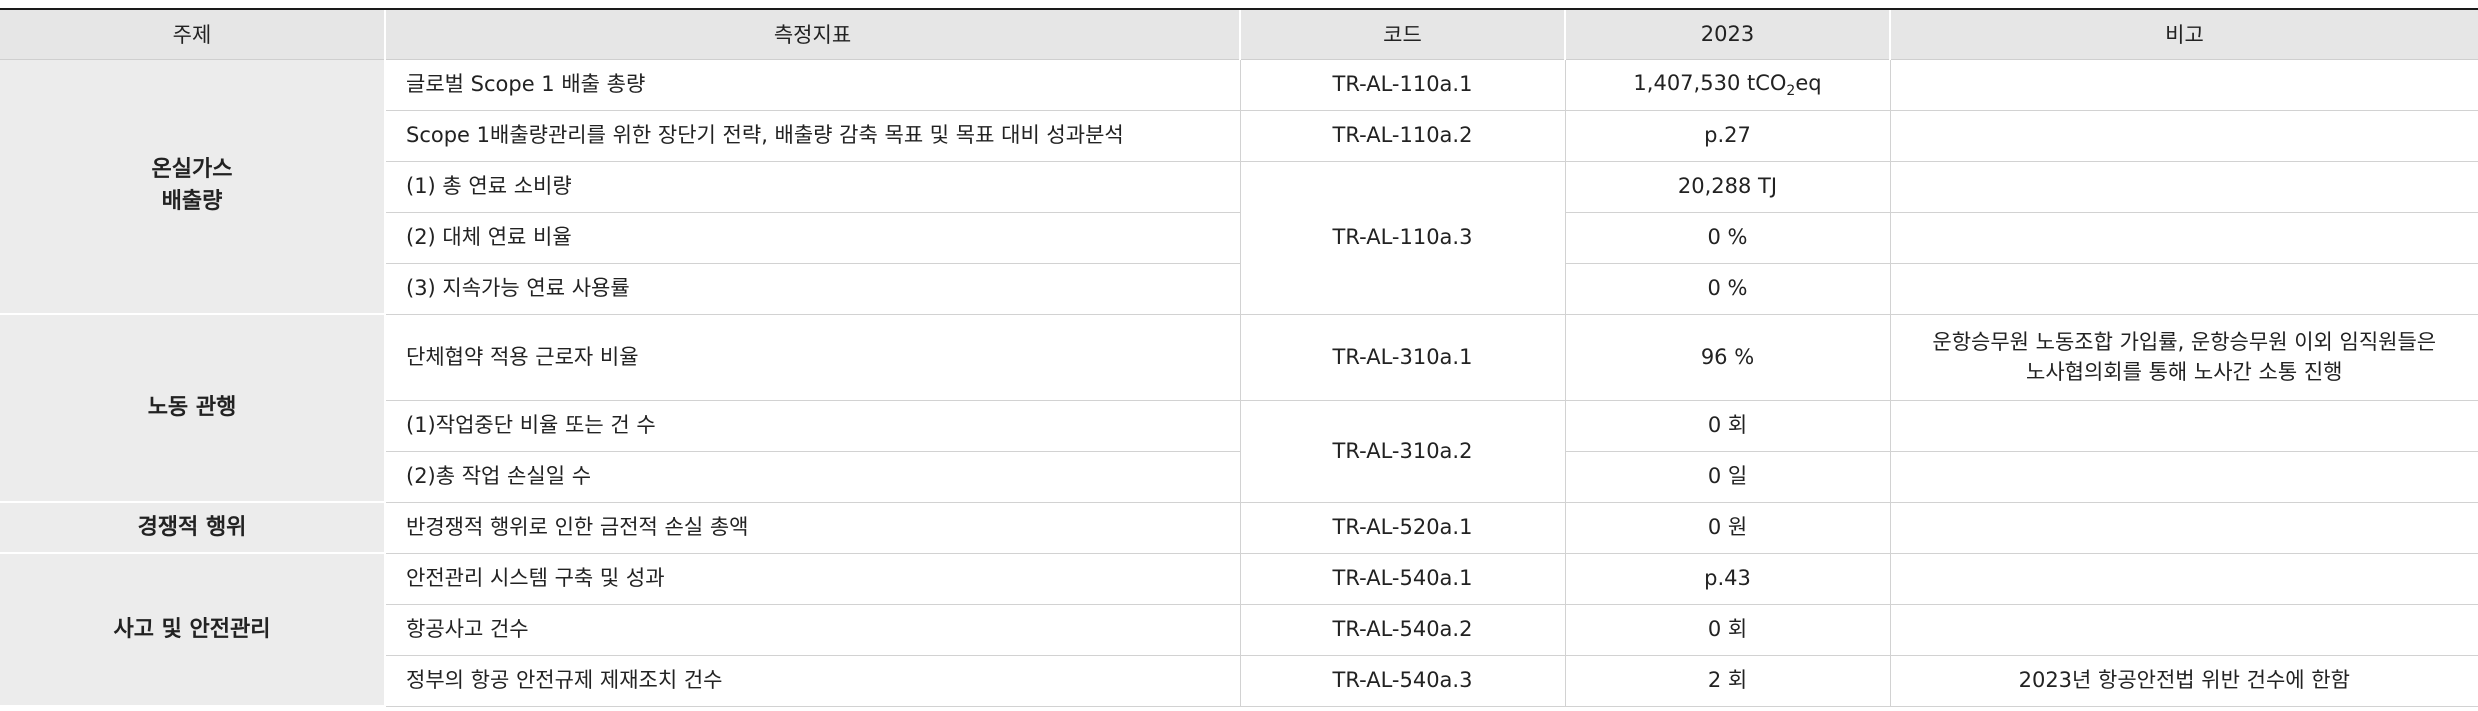  I want to click on value-subscript: 2, so click(1791, 90).